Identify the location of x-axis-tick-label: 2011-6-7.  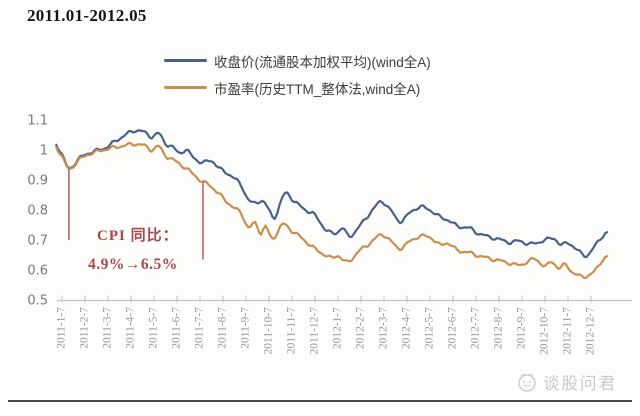
(177, 328).